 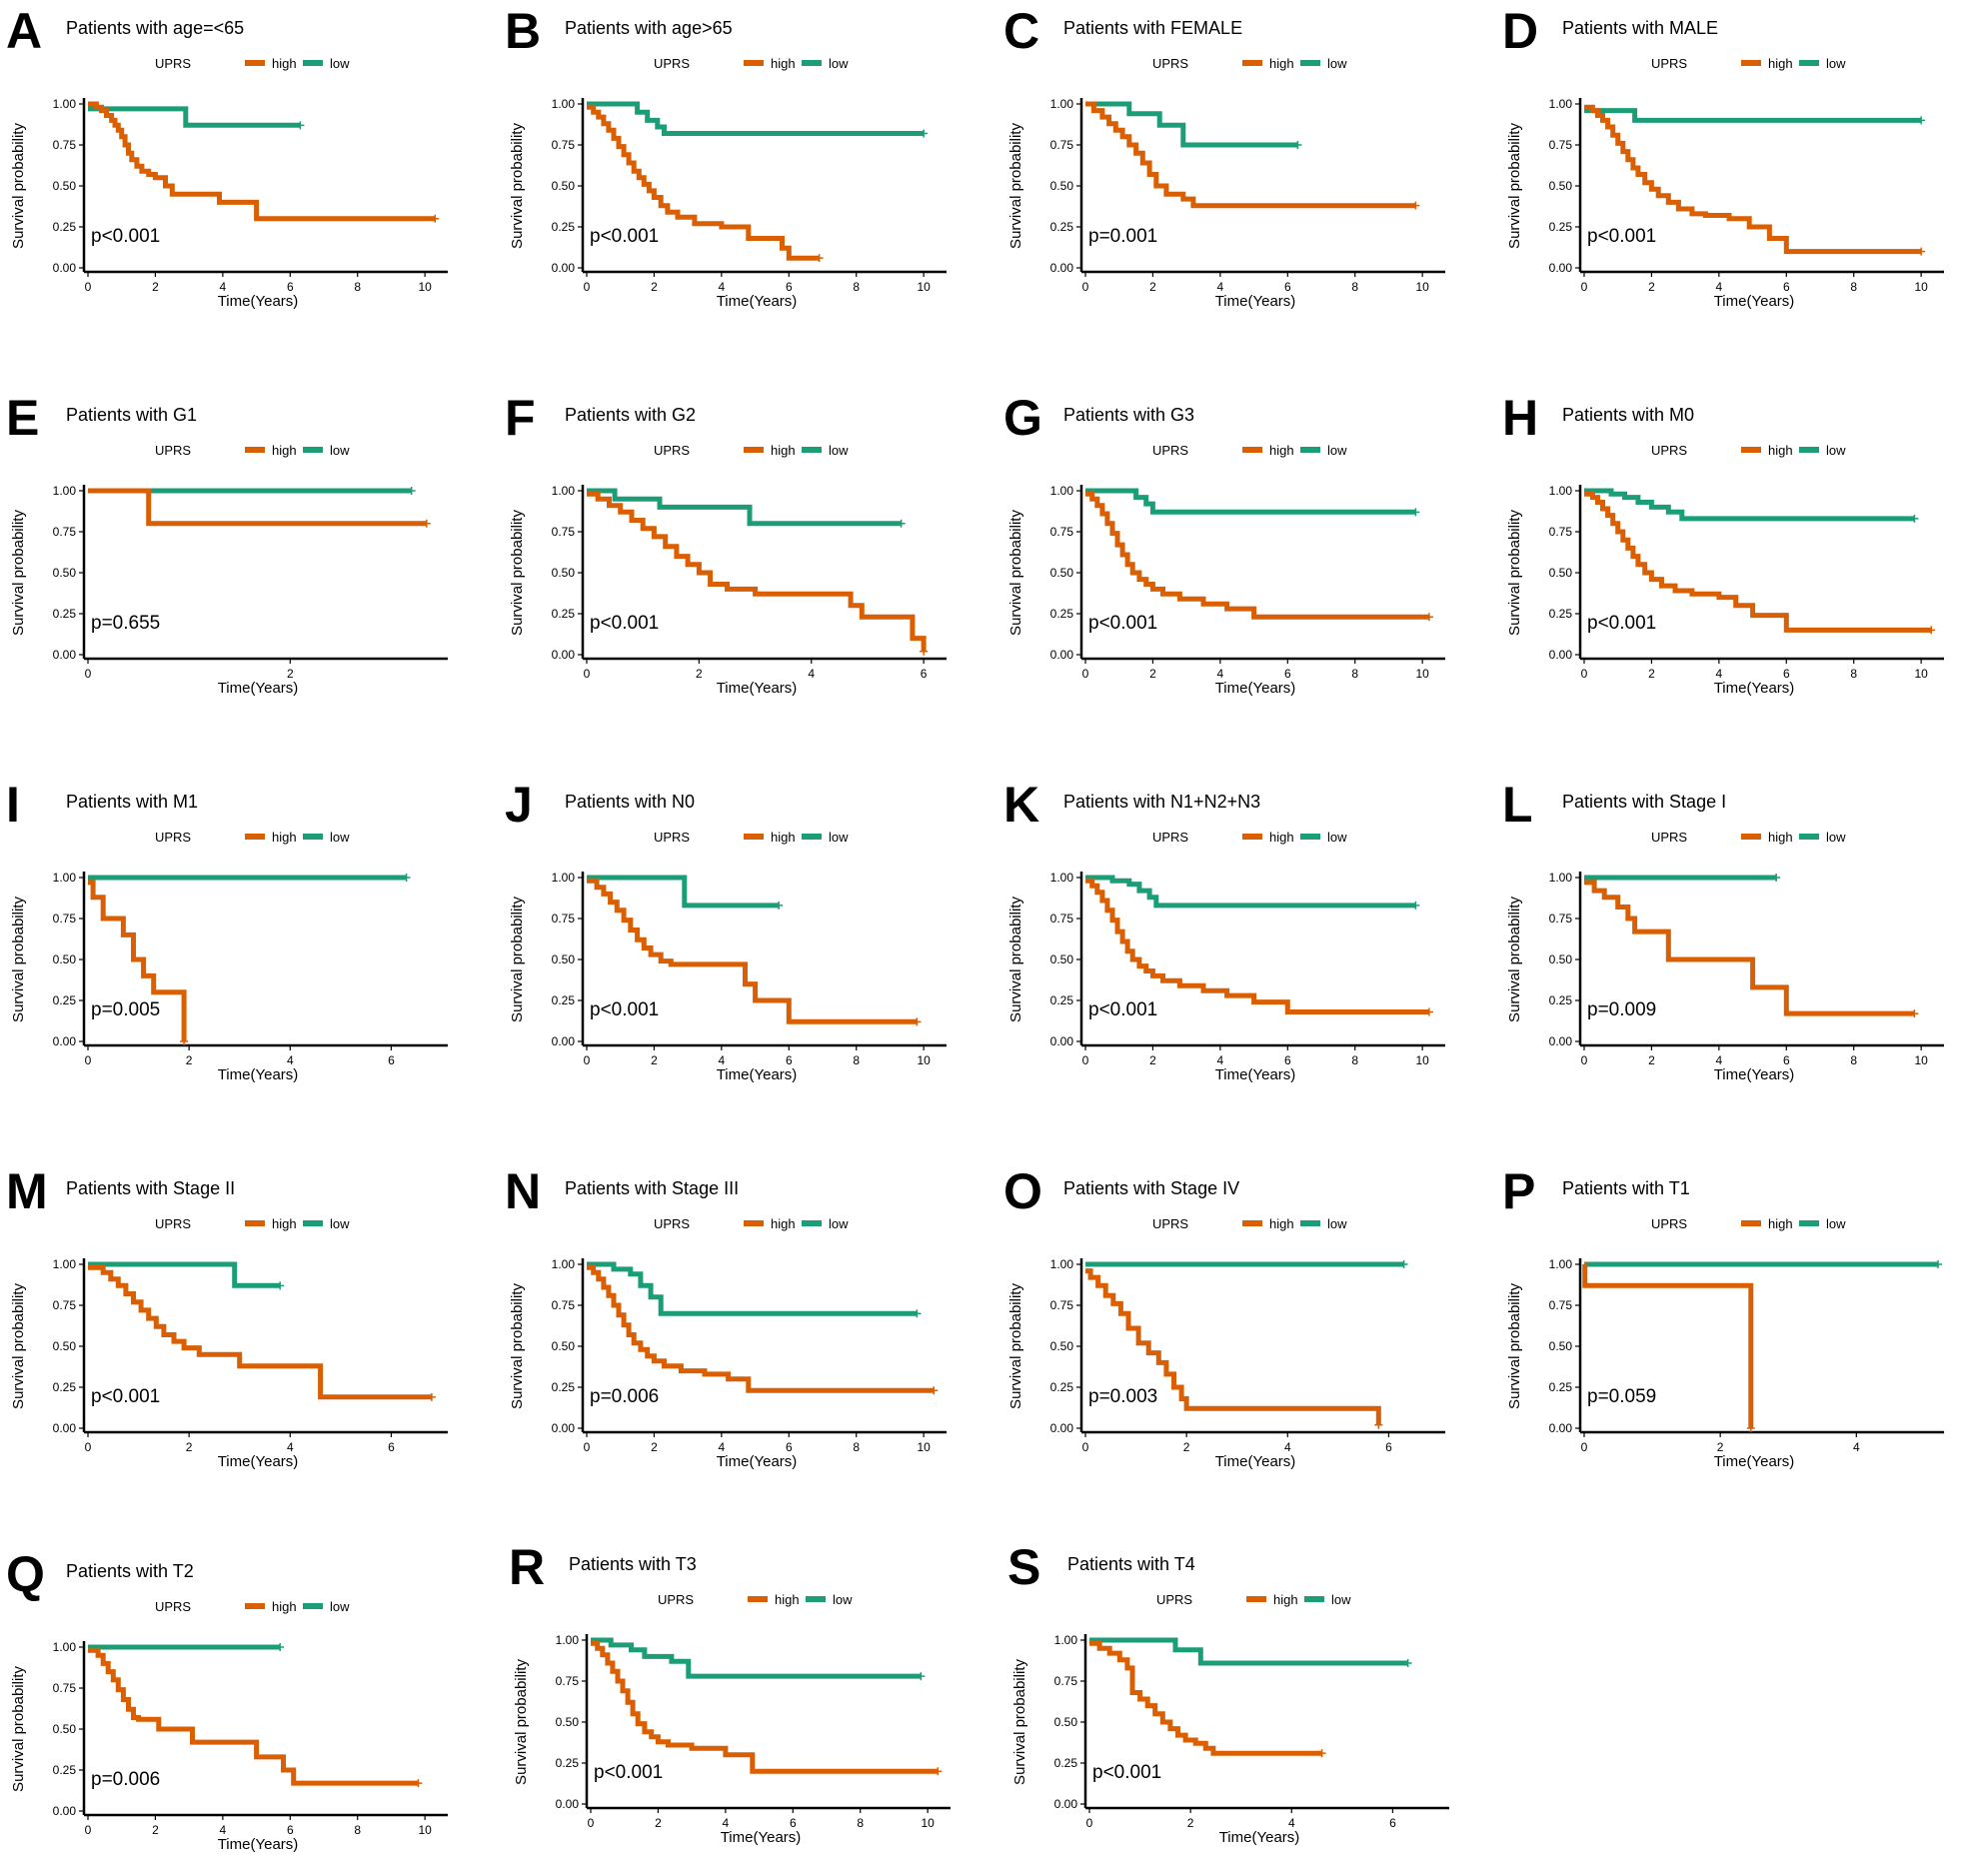 I want to click on panel-letter: D, so click(x=1520, y=31).